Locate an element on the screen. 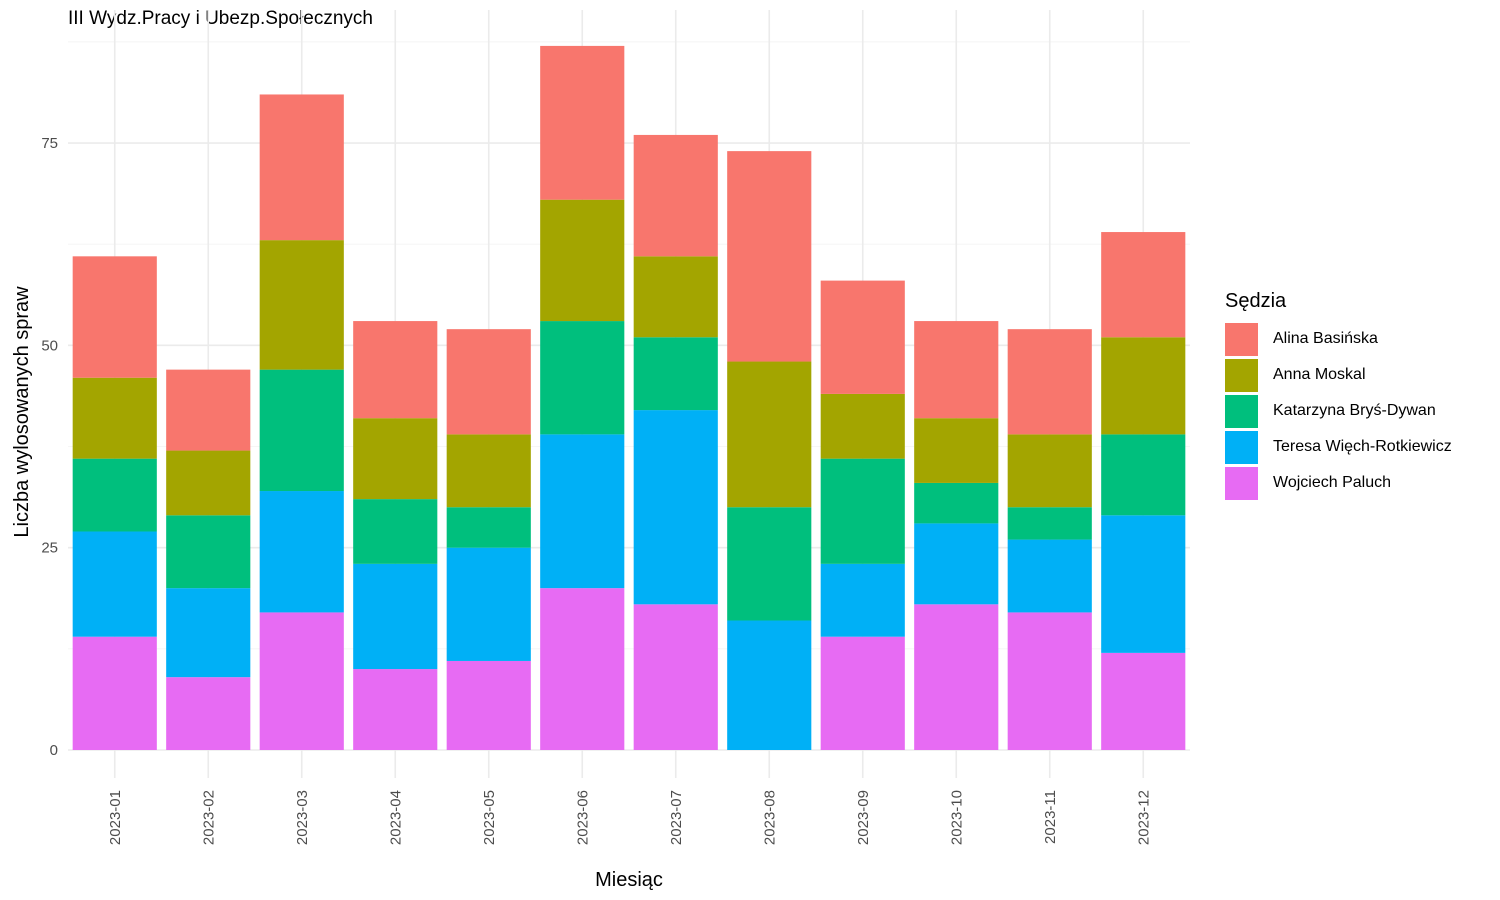 The image size is (1500, 900). legend-label: Katarzyna Bryś-Dywan is located at coordinates (1354, 410).